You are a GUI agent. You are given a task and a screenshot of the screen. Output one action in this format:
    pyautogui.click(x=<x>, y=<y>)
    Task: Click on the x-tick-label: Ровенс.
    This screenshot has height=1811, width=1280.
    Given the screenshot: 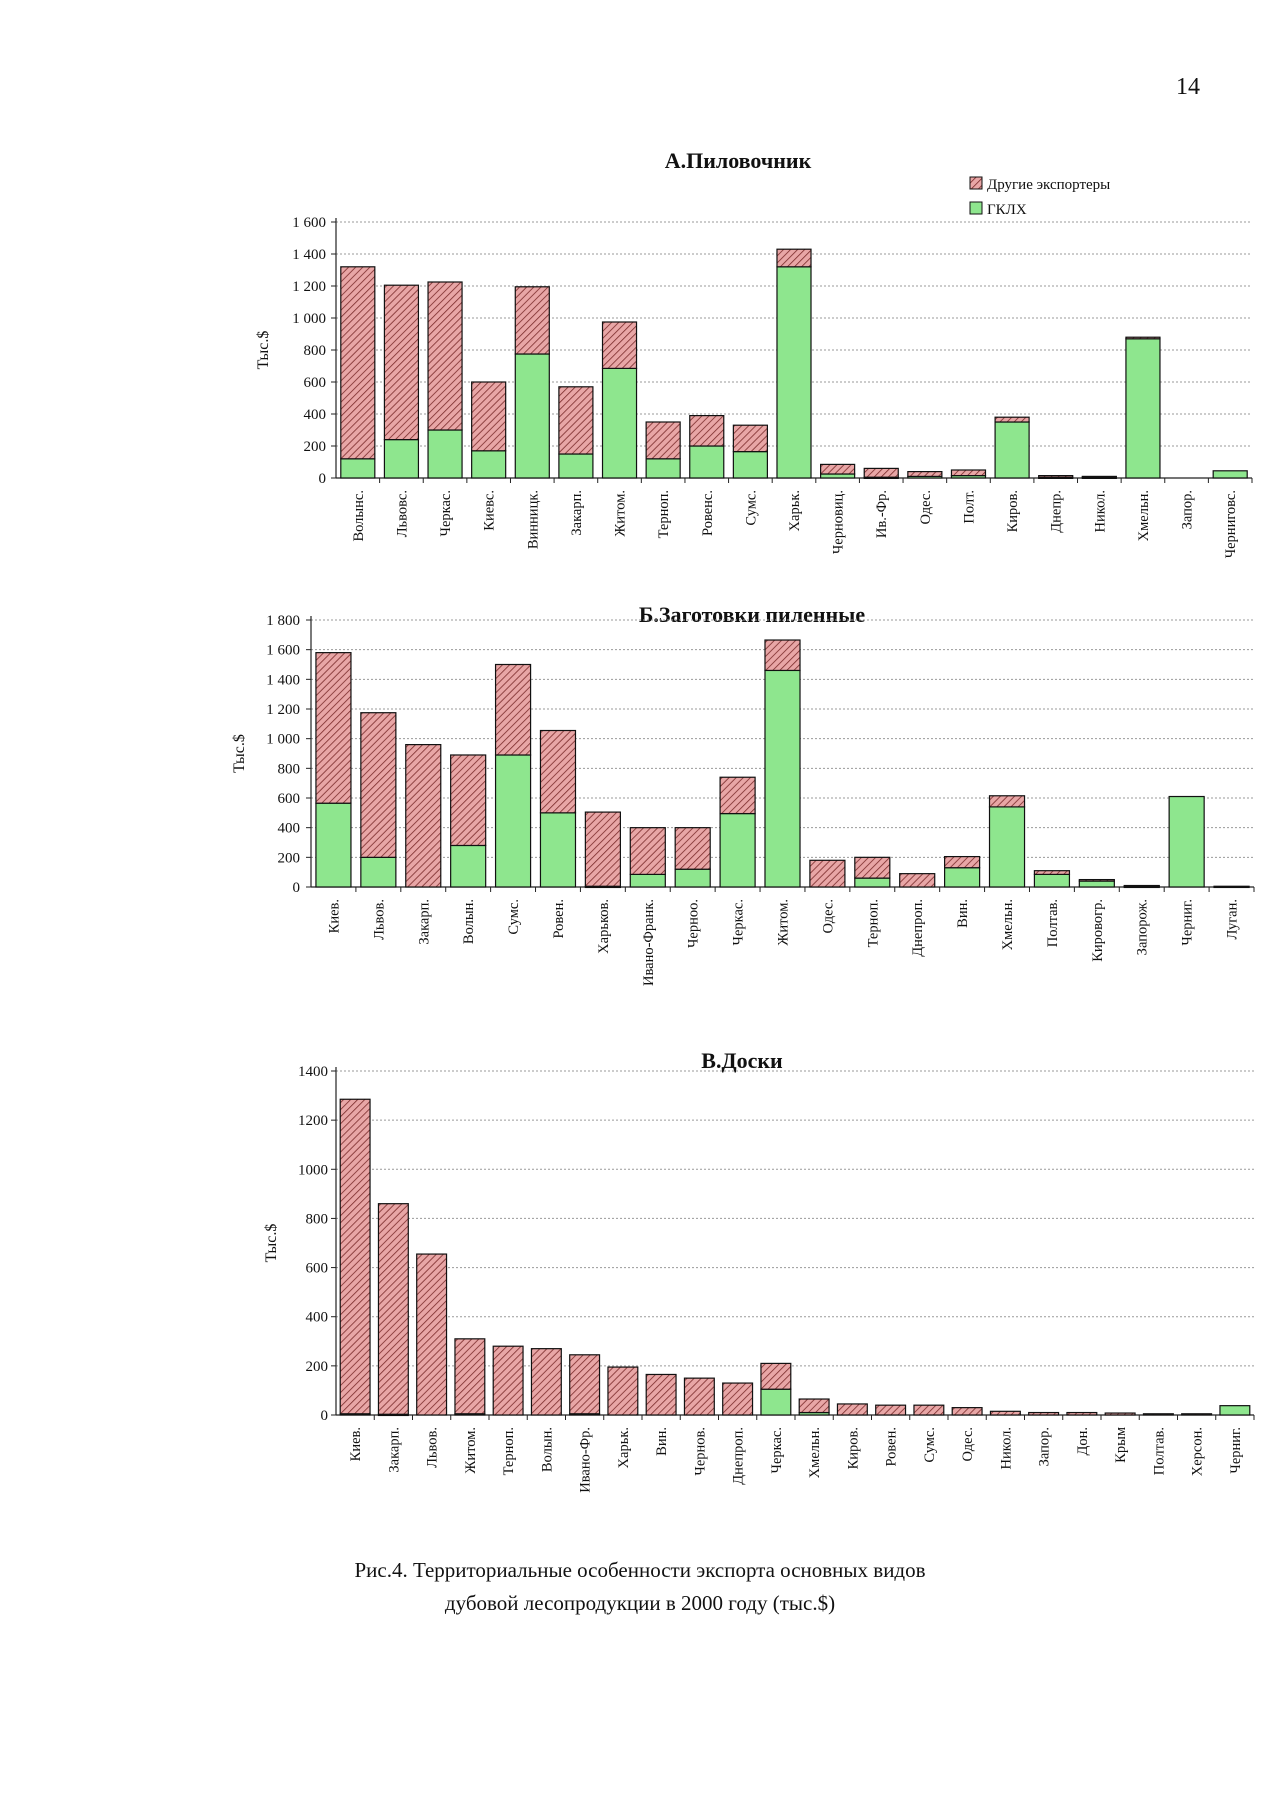 What is the action you would take?
    pyautogui.click(x=708, y=513)
    